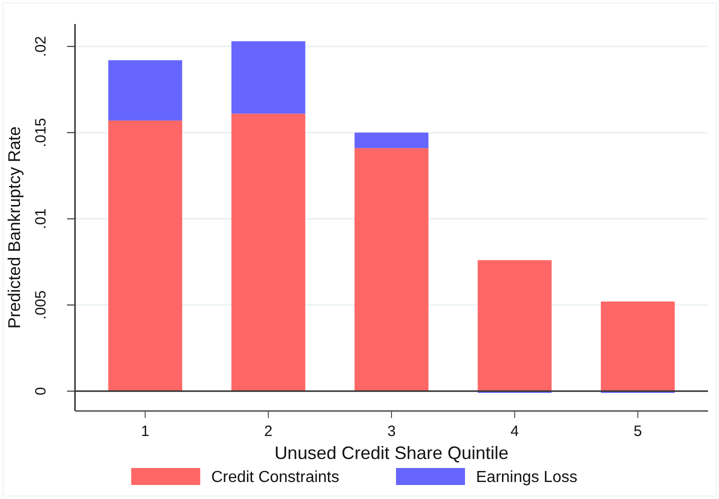  Describe the element at coordinates (145, 431) in the screenshot. I see `x-tick-label: 1` at that location.